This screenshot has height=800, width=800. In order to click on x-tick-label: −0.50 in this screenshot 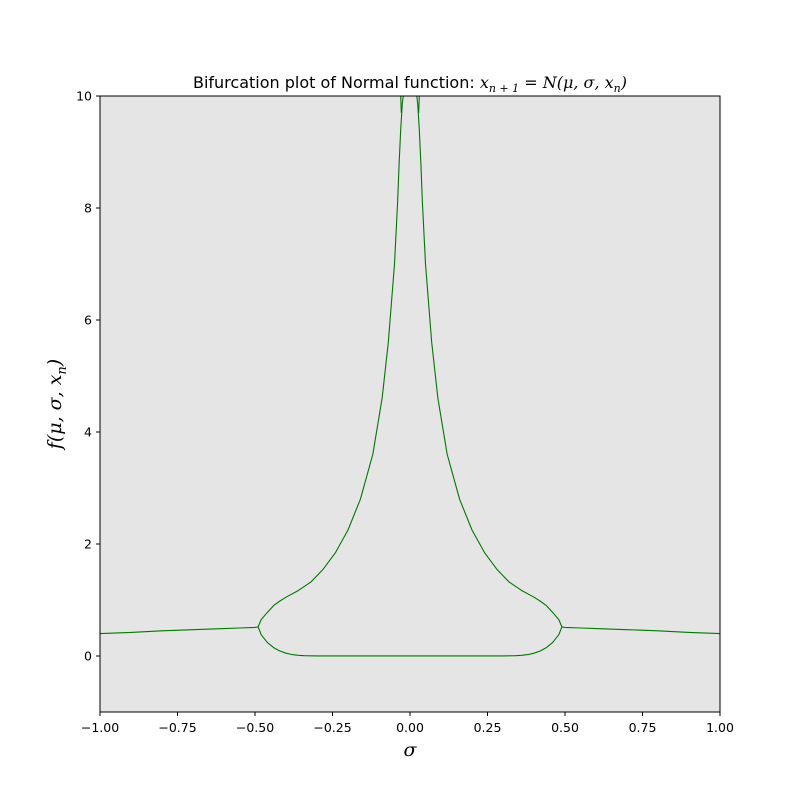, I will do `click(255, 727)`.